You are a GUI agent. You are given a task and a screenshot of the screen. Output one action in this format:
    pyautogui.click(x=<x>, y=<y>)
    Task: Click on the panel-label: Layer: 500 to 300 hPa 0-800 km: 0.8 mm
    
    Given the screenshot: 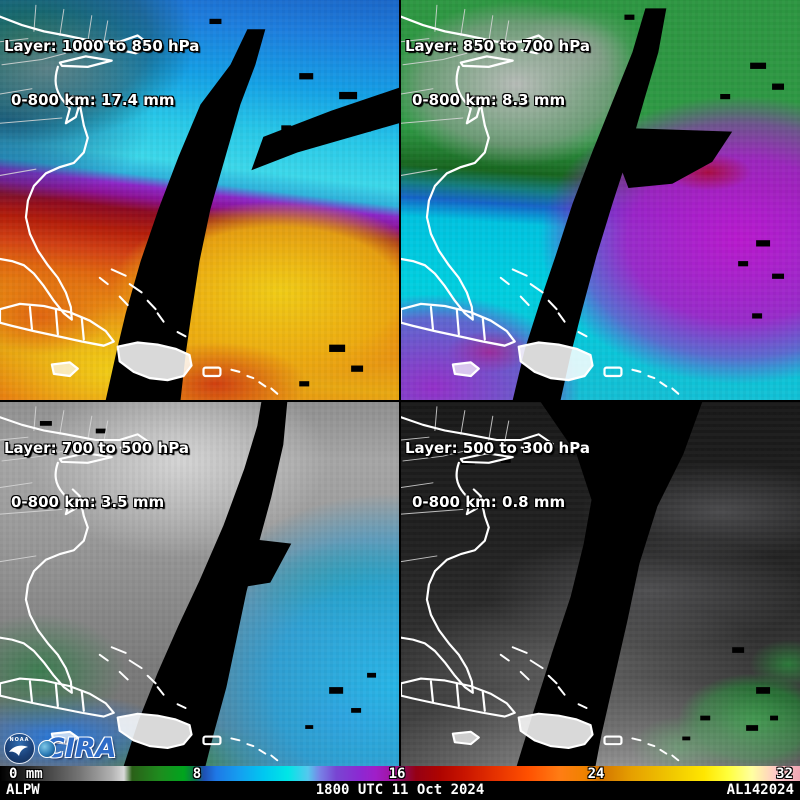 What is the action you would take?
    pyautogui.click(x=497, y=475)
    